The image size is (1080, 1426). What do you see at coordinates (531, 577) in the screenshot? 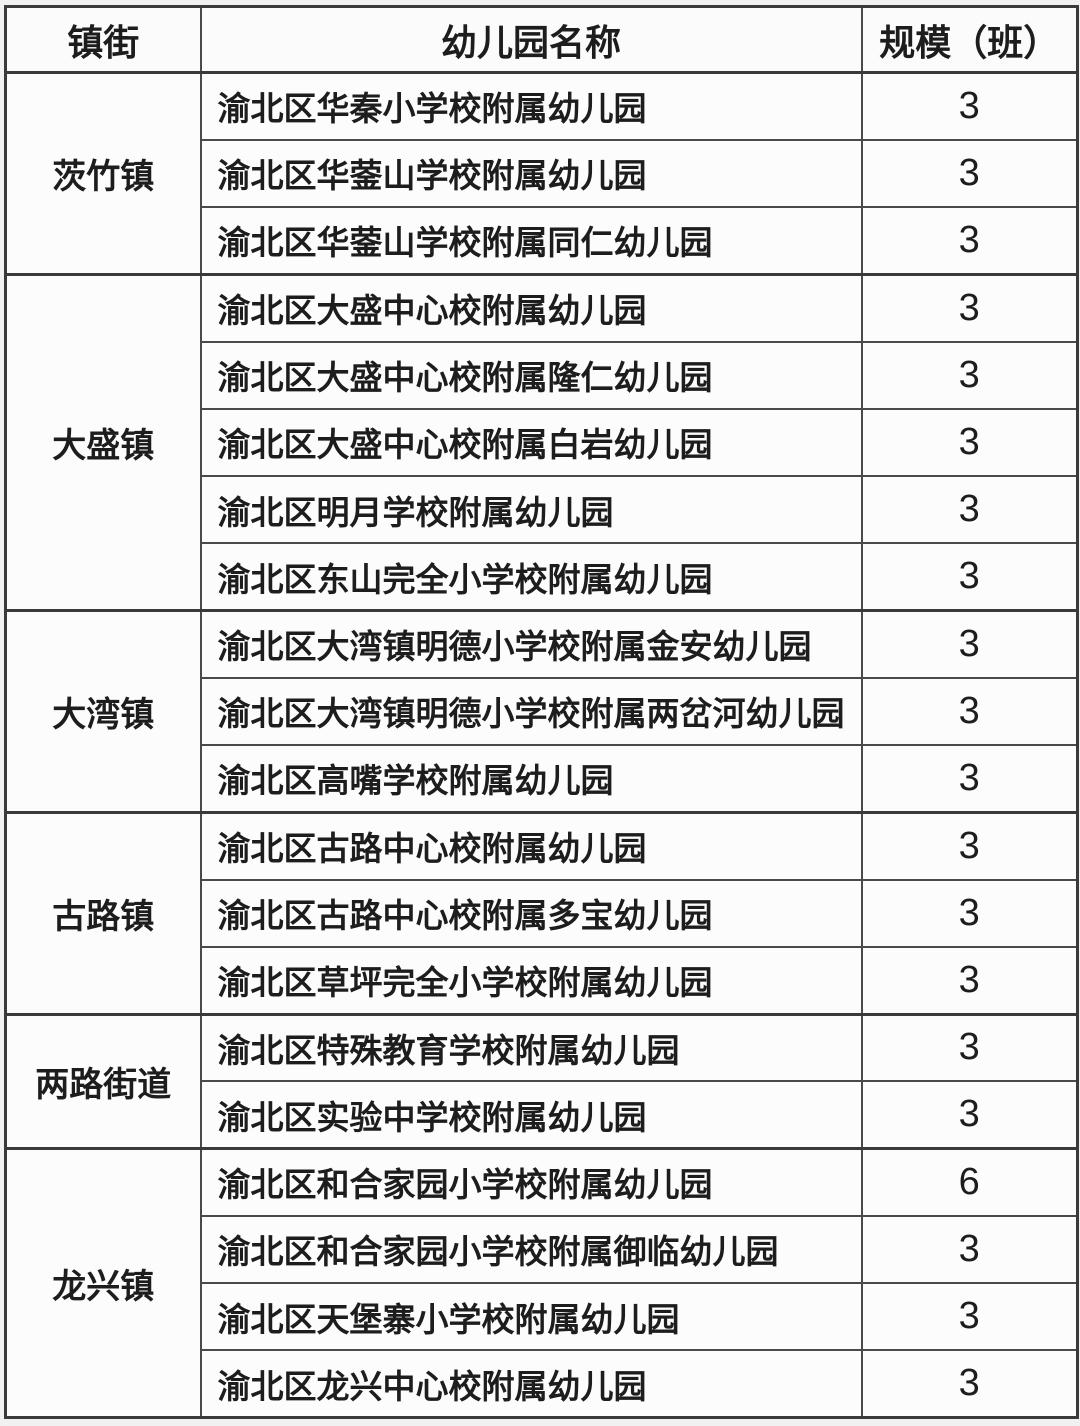
I see `kindergarten-name-cell: 渝北区东山完全小学校附属幼儿园` at bounding box center [531, 577].